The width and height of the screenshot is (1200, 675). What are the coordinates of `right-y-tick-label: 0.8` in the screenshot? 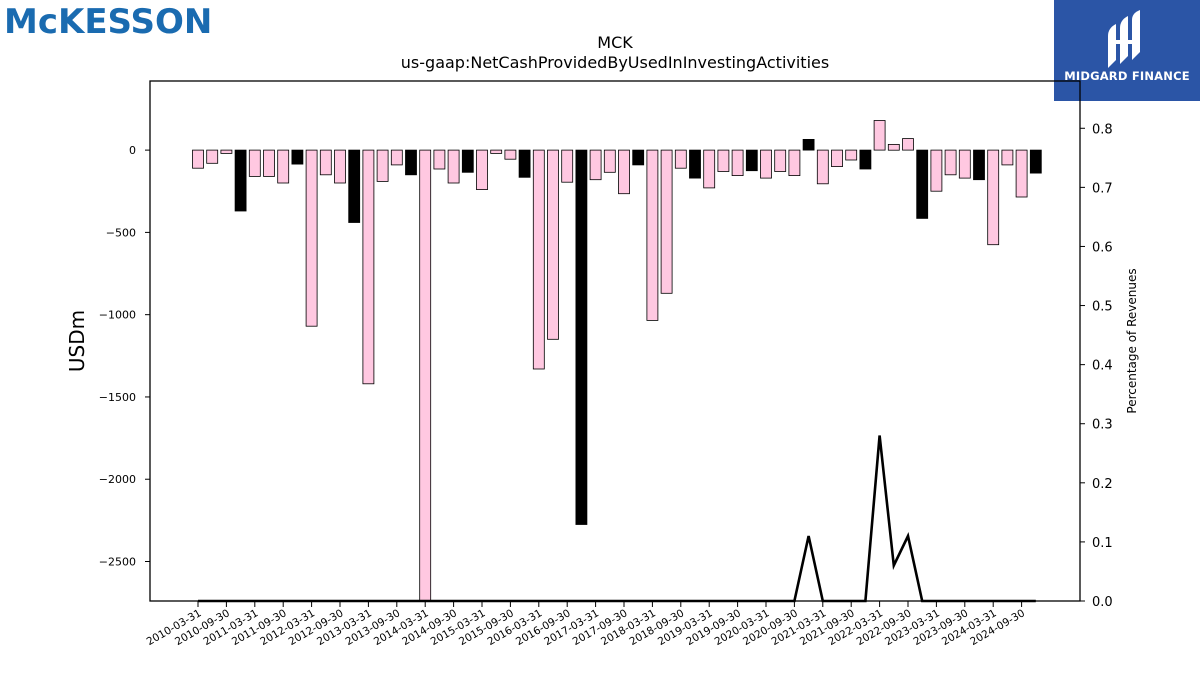 It's located at (1102, 129).